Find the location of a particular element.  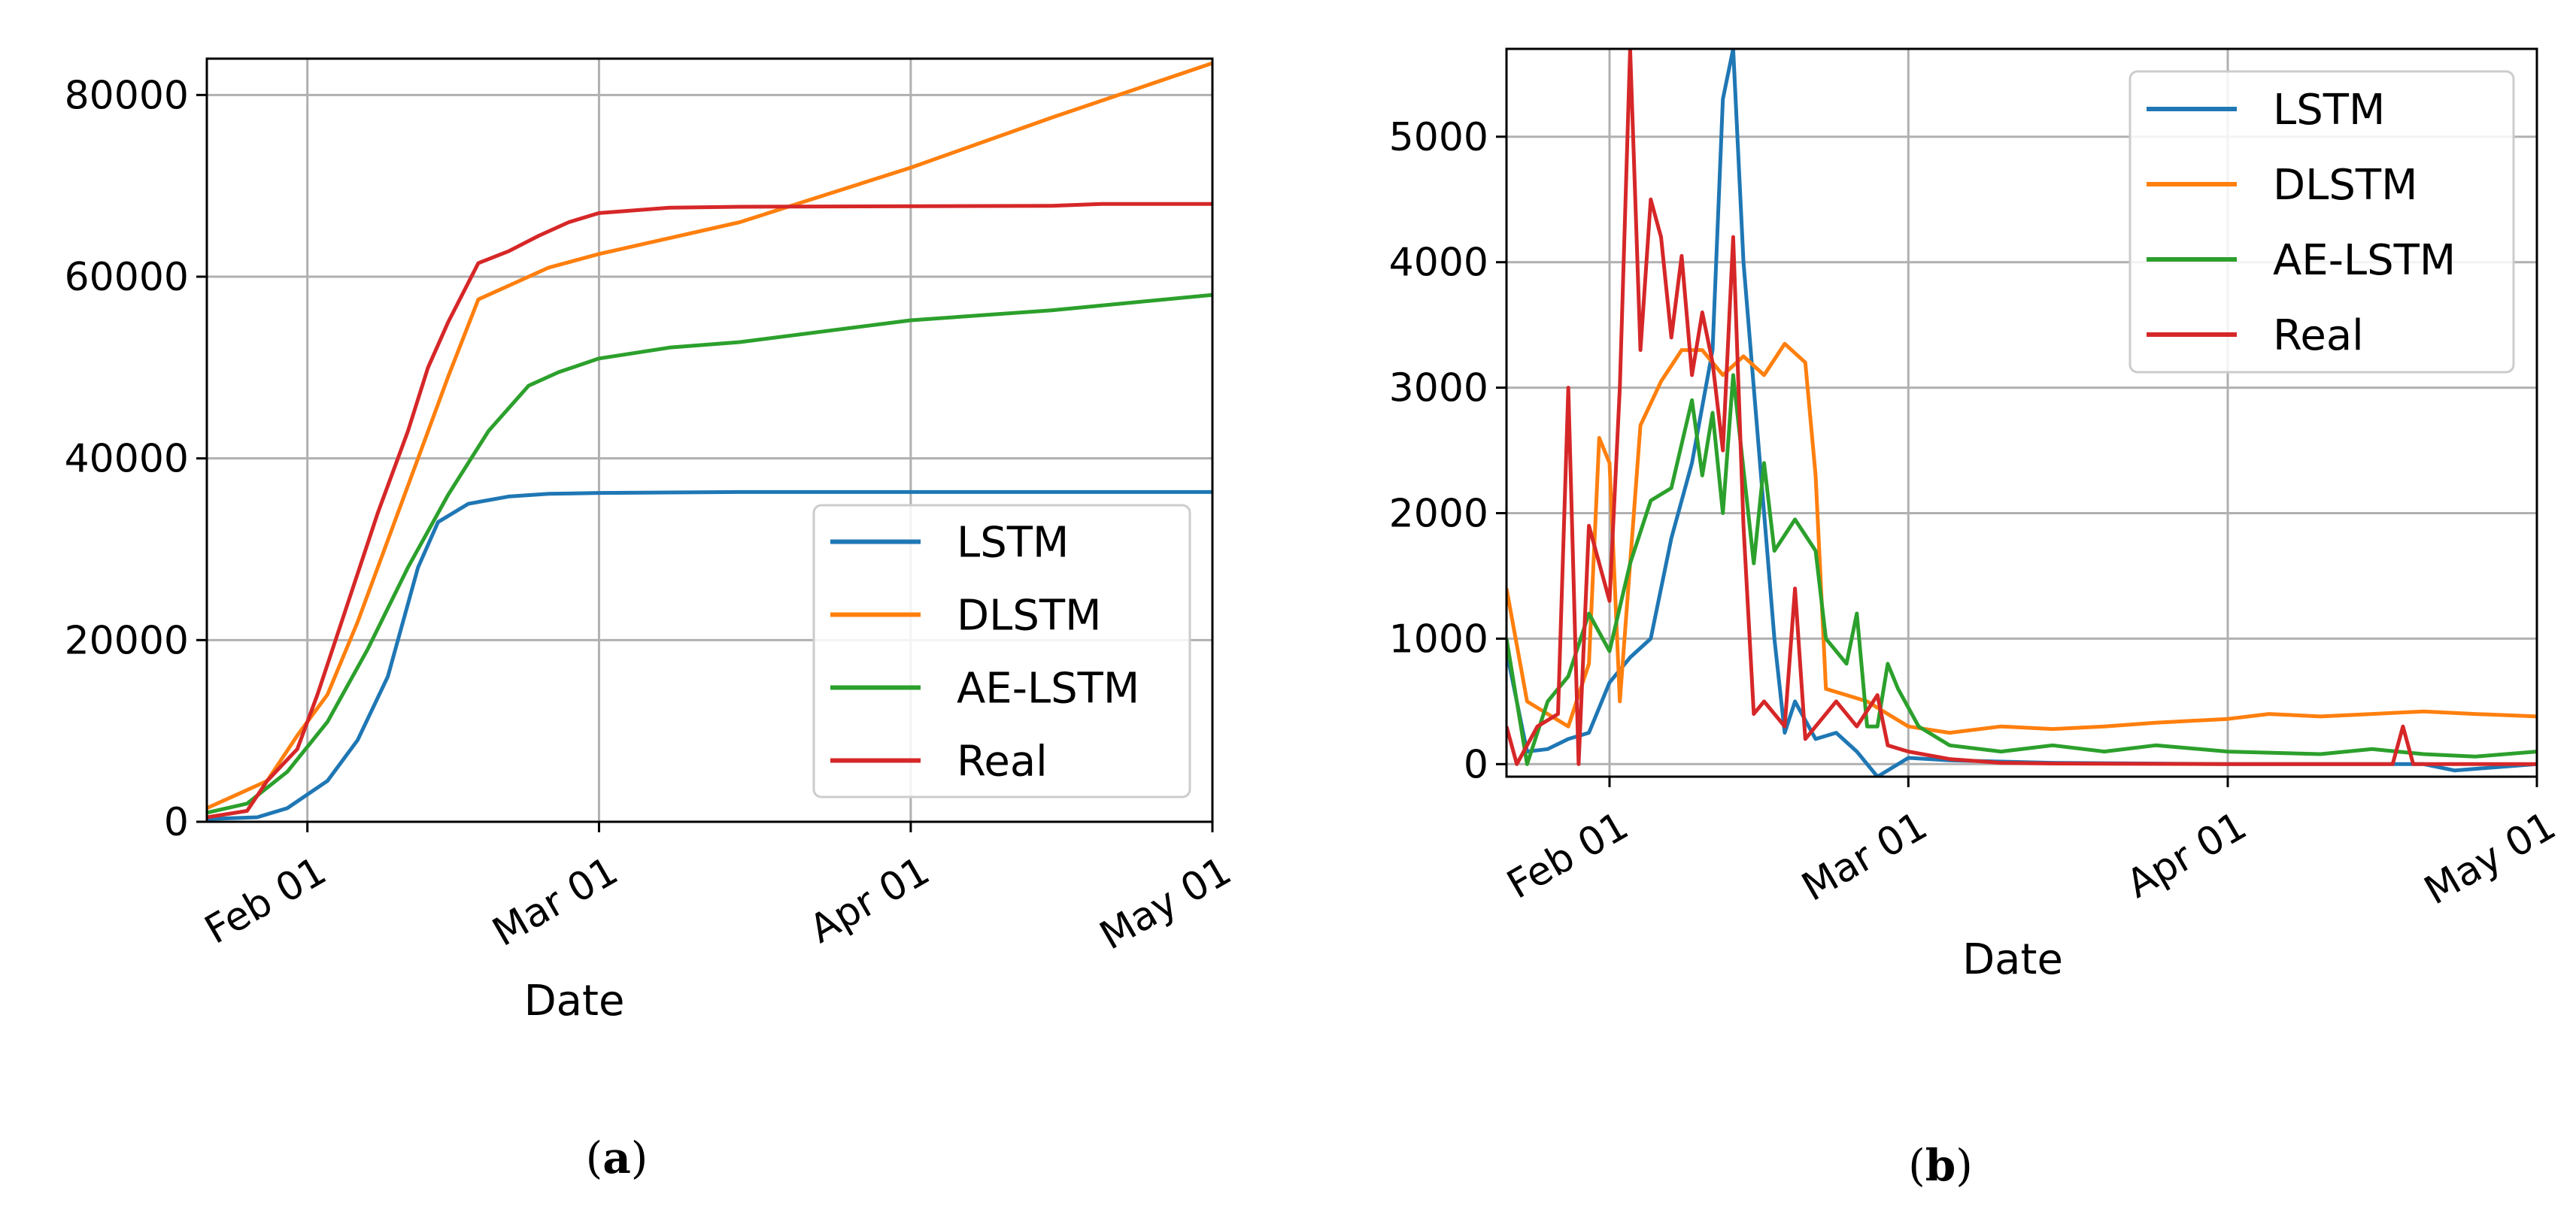

series-line-dlstm-b is located at coordinates (2021, 538).